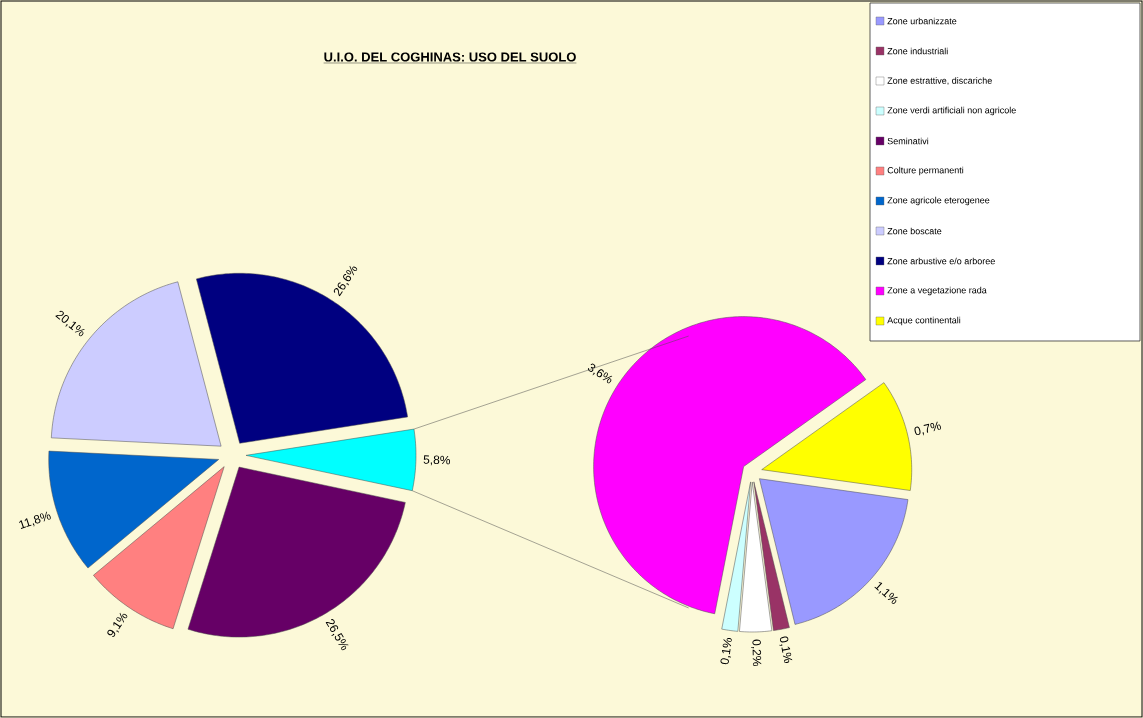 This screenshot has height=718, width=1143. What do you see at coordinates (924, 321) in the screenshot?
I see `legend-label: Acque continentali` at bounding box center [924, 321].